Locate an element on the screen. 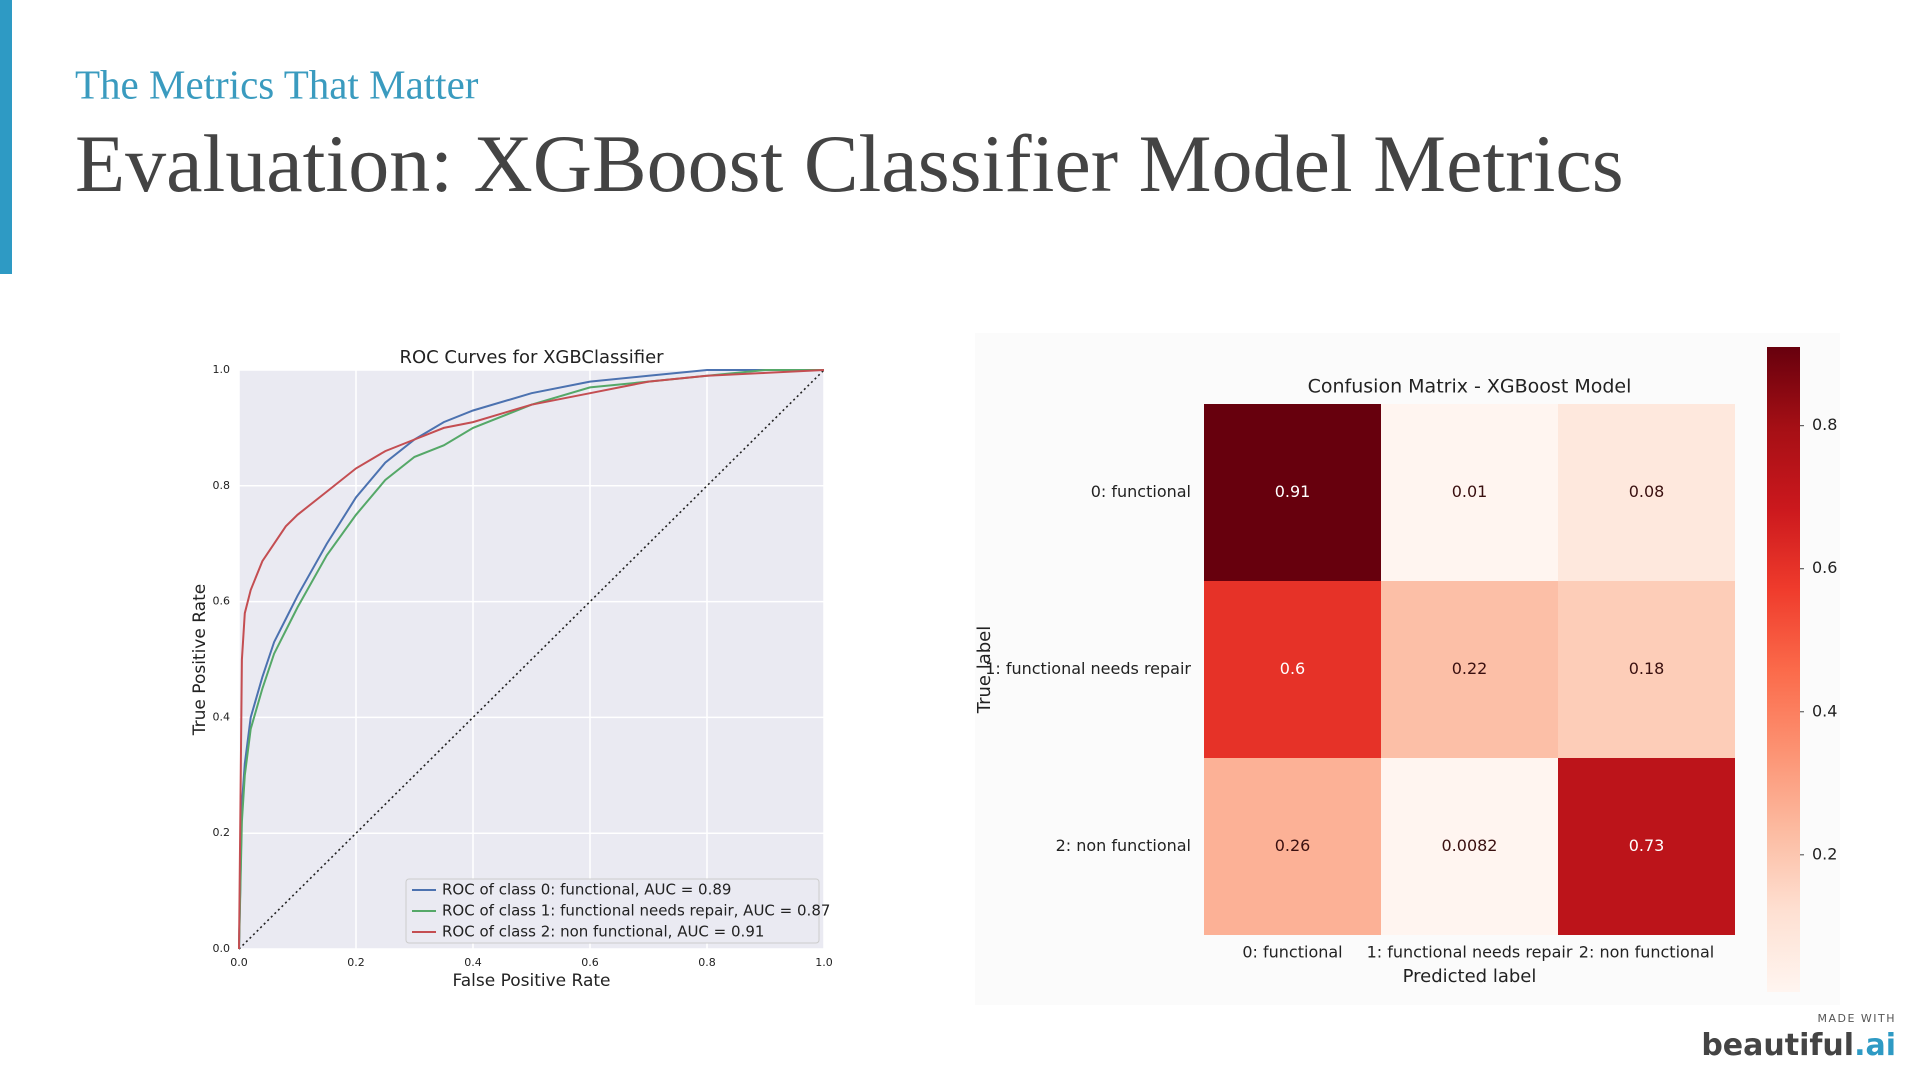 This screenshot has width=1920, height=1080. legend-label: ROC of class 0: functional, AUC = 0.89 is located at coordinates (586, 890).